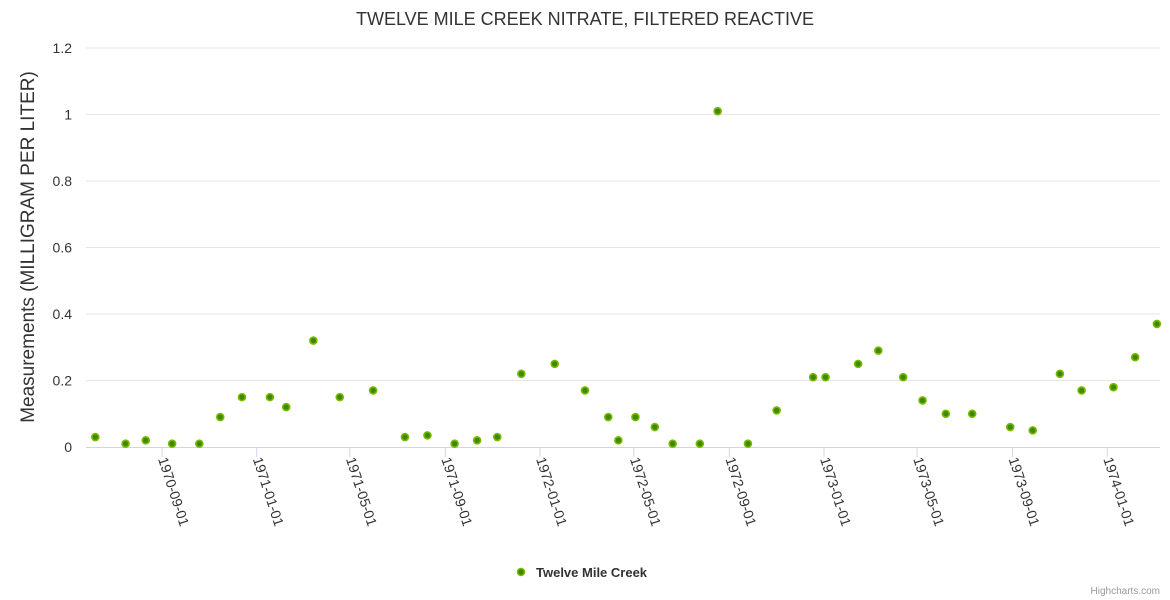 Image resolution: width=1170 pixels, height=600 pixels. I want to click on legend-item: Twelve Mile Creek, so click(582, 572).